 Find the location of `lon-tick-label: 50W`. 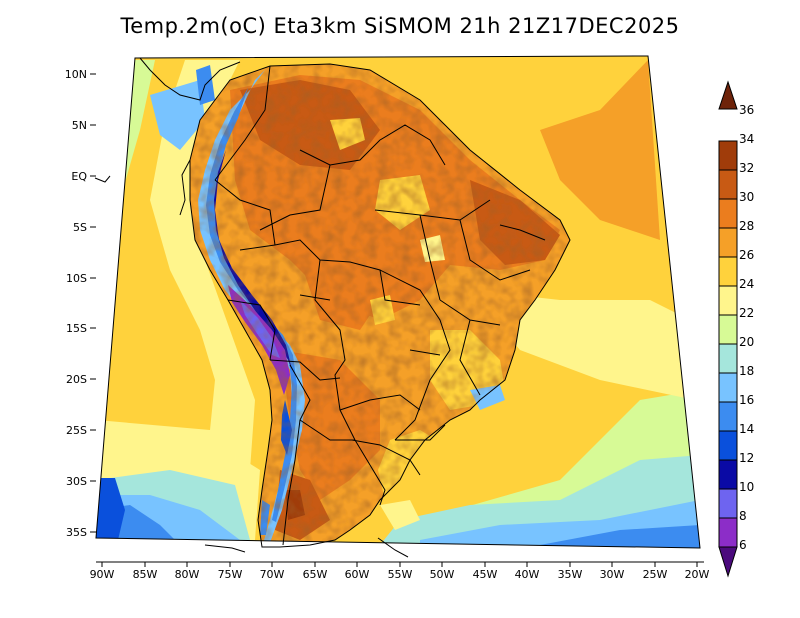

lon-tick-label: 50W is located at coordinates (442, 574).